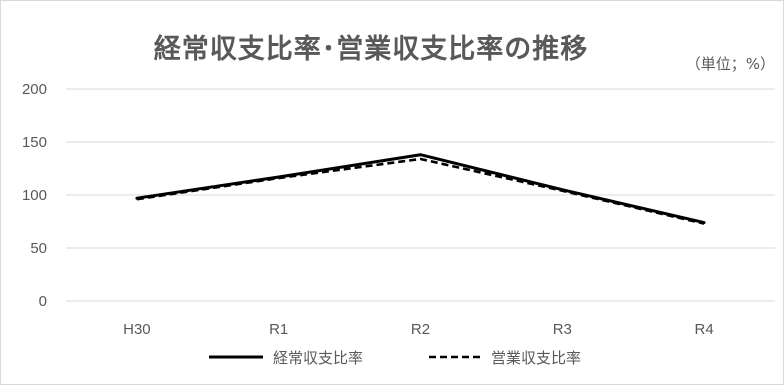  What do you see at coordinates (536, 358) in the screenshot?
I see `legend-label-2: 営業収支比率` at bounding box center [536, 358].